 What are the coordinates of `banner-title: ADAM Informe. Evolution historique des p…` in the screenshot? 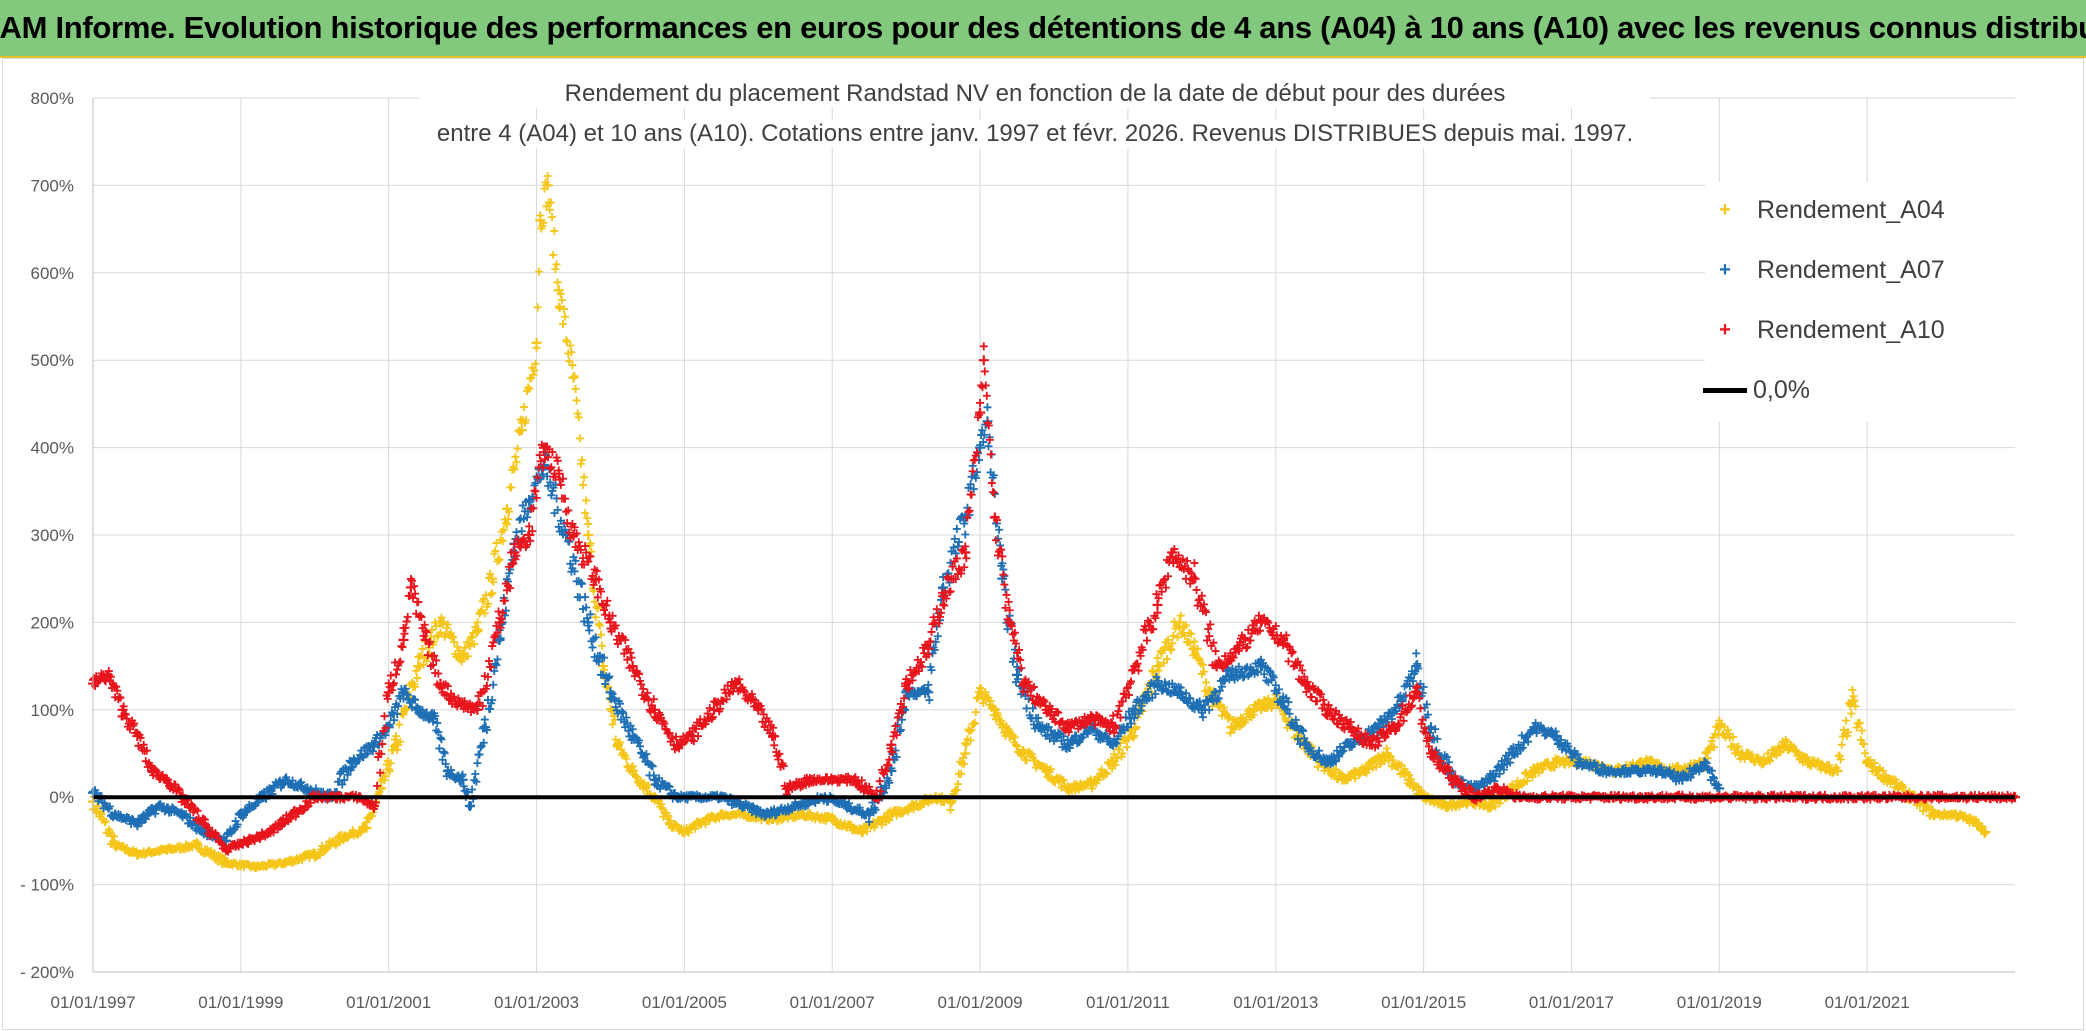 It's located at (1043, 27).